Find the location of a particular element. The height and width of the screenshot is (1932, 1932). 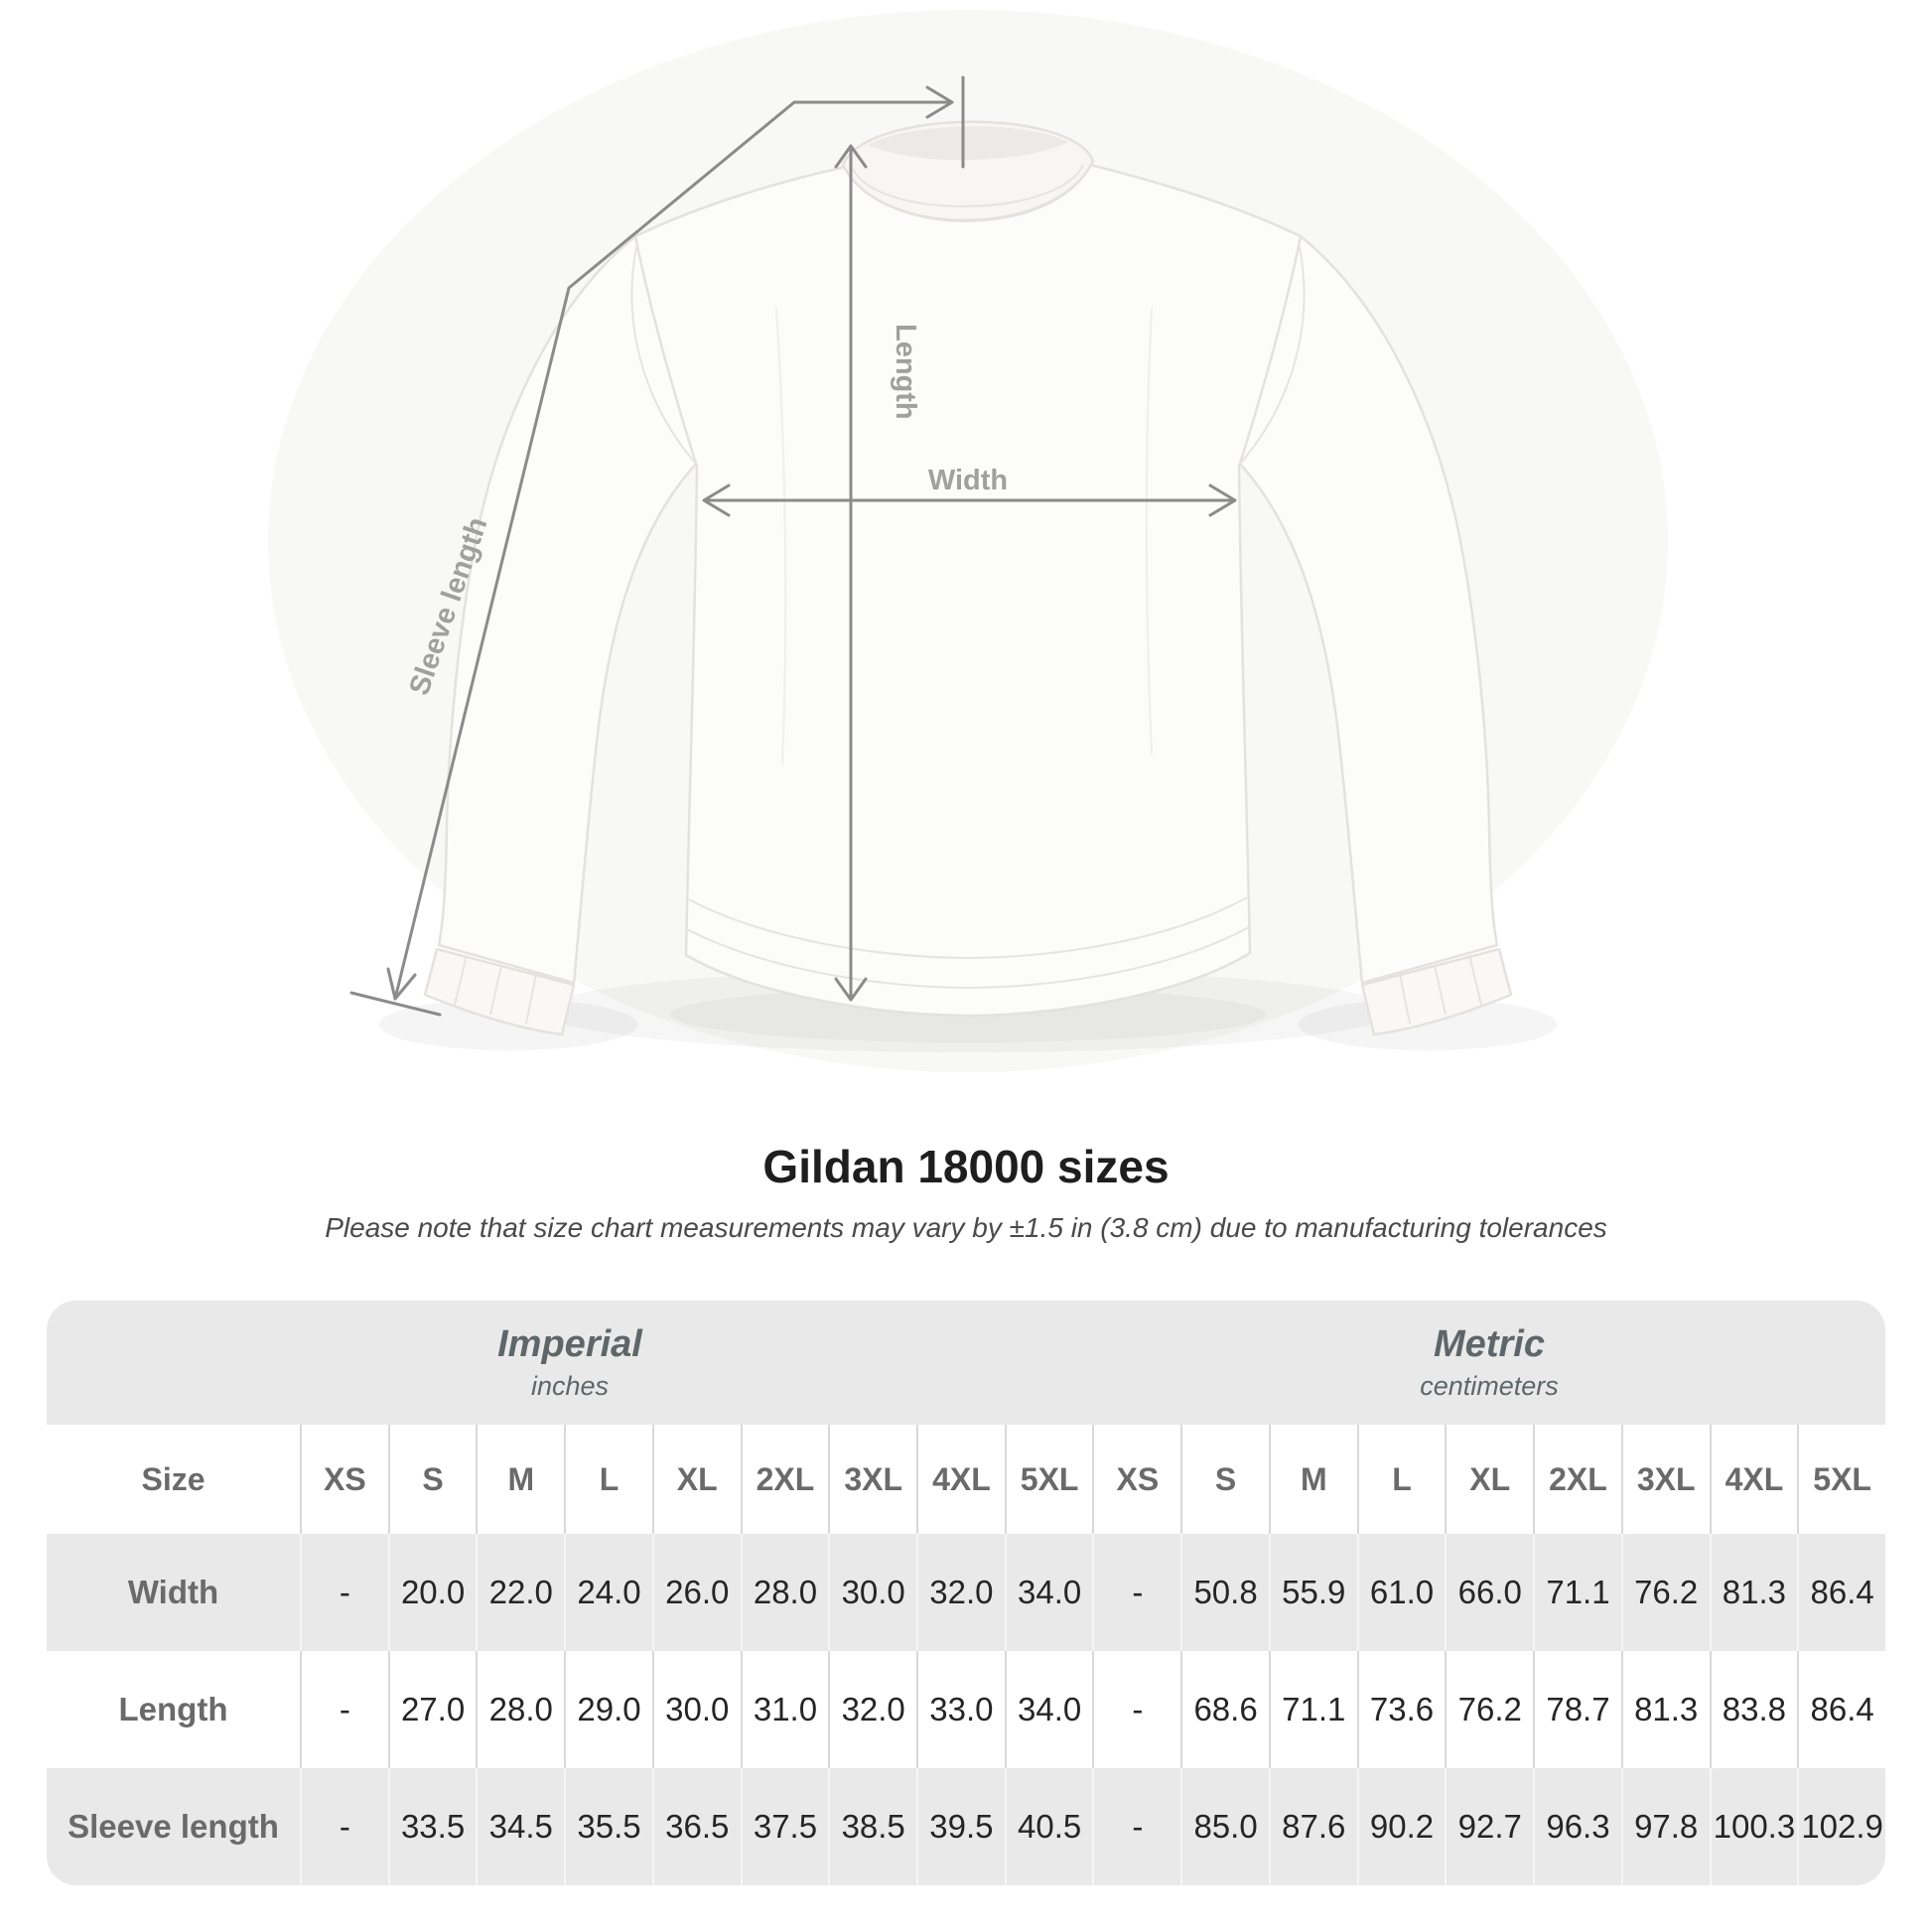

metric-header-group: Metric centimeters is located at coordinates (1489, 1363).